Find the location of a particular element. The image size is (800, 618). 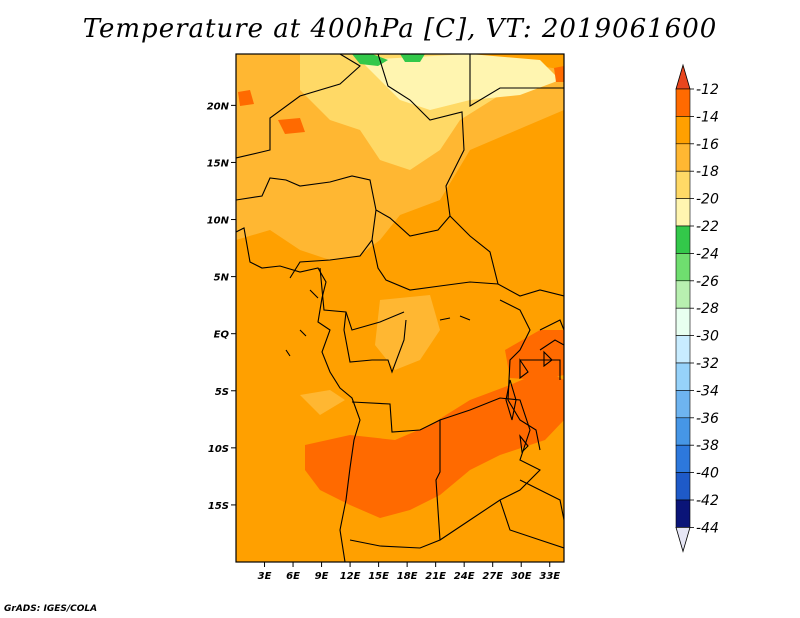

lon-tick-label: 30E is located at coordinates (521, 576).